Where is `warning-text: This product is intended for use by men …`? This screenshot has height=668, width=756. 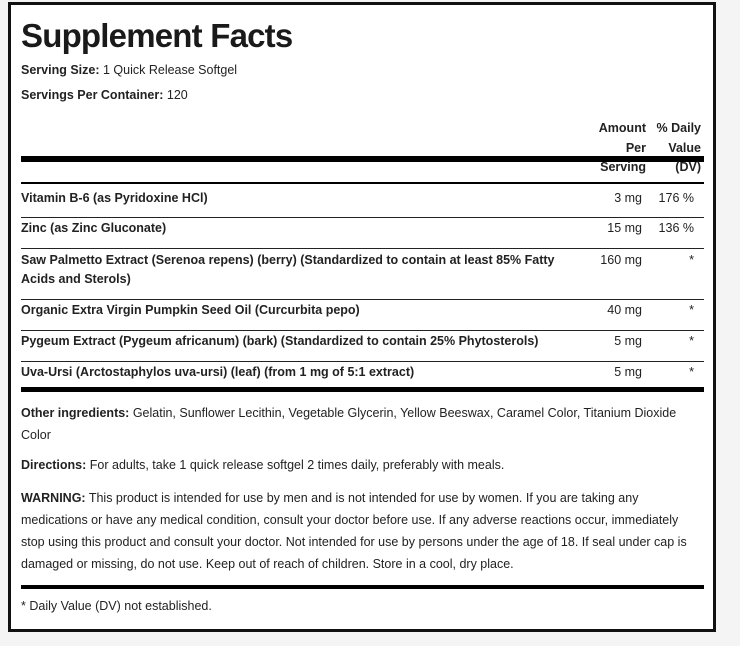 warning-text: This product is intended for use by men … is located at coordinates (354, 531).